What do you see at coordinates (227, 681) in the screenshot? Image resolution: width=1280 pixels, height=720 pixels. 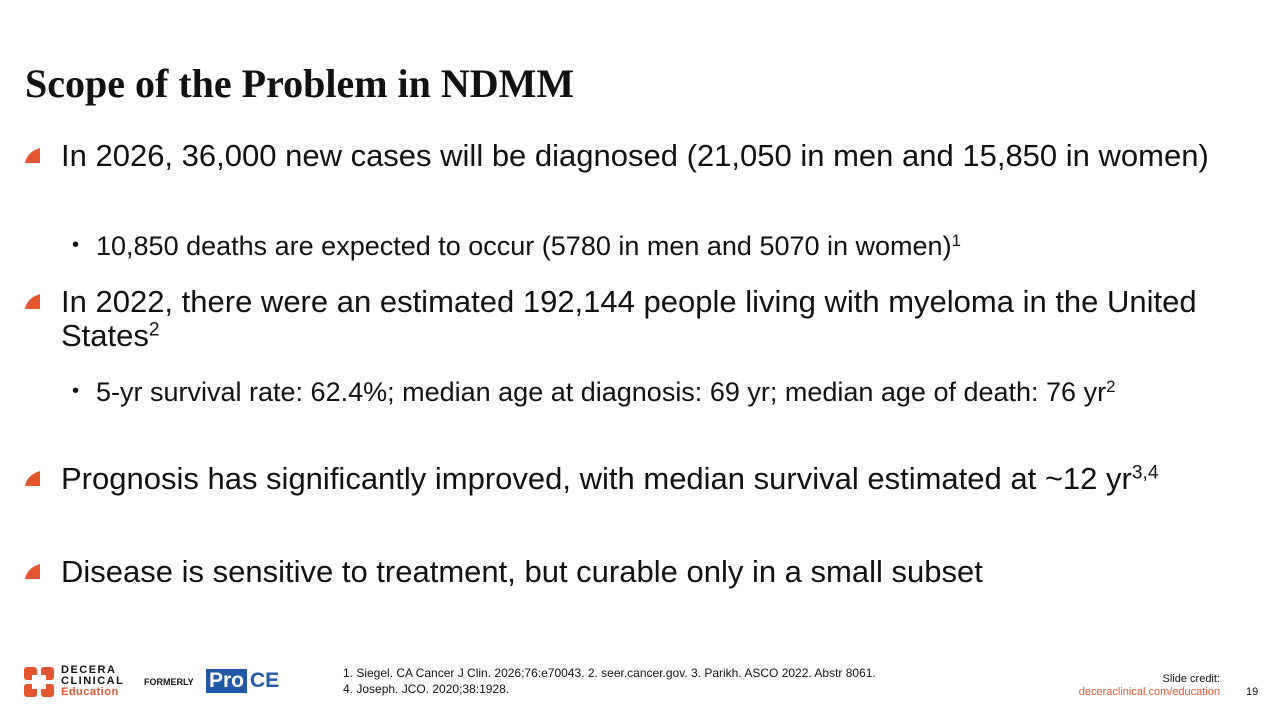 I see `proce-pro: Pro` at bounding box center [227, 681].